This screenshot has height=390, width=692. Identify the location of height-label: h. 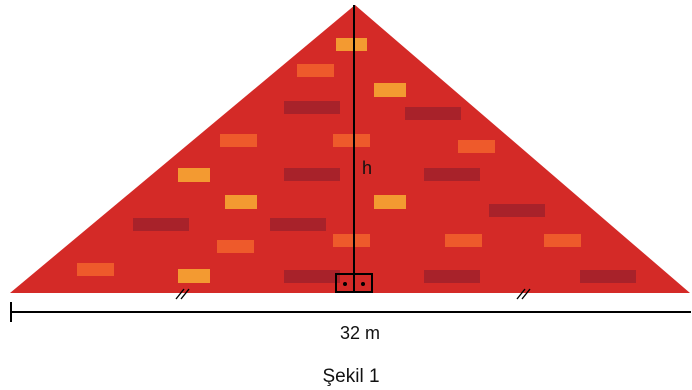
(367, 168).